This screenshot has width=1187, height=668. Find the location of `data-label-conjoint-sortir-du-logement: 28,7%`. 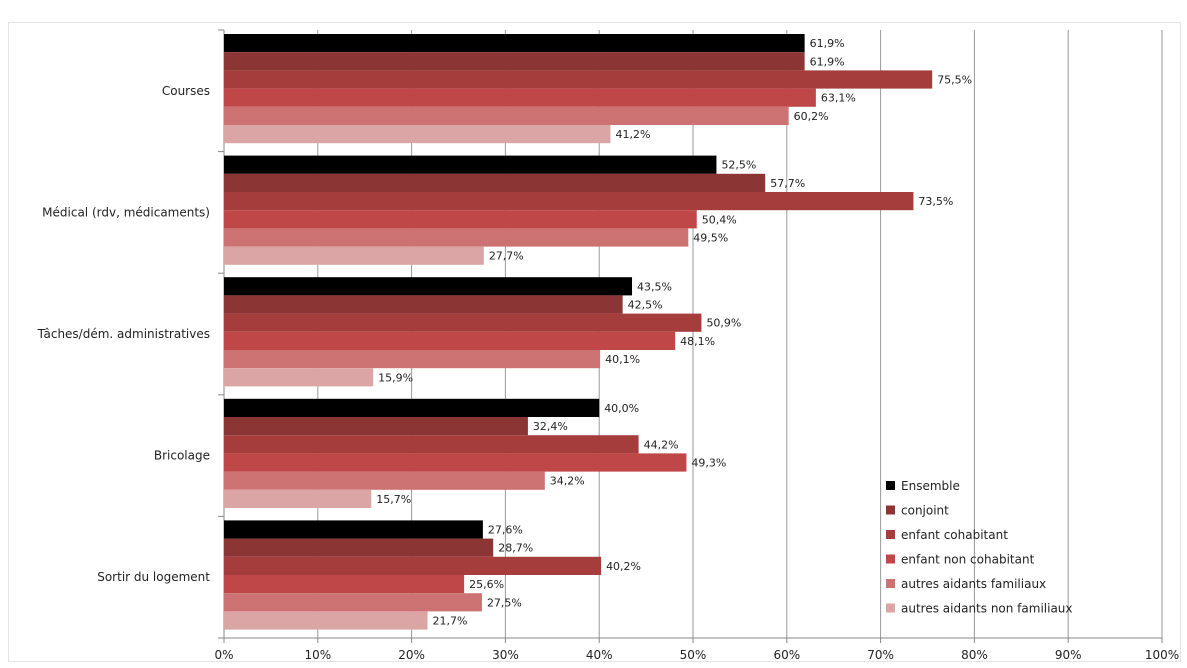

data-label-conjoint-sortir-du-logement: 28,7% is located at coordinates (515, 548).